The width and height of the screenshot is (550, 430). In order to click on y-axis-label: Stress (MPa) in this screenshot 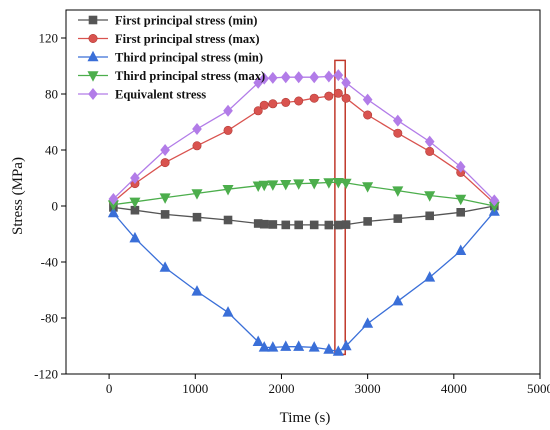, I will do `click(18, 196)`.